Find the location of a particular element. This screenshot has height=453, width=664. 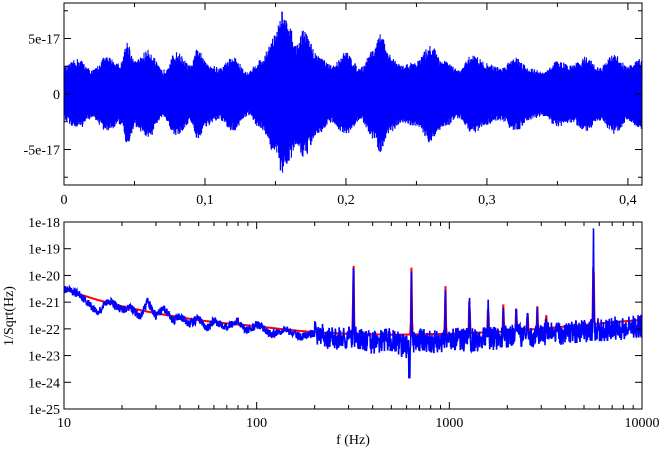

waveform-x-tick-label: 0,3 is located at coordinates (487, 200).